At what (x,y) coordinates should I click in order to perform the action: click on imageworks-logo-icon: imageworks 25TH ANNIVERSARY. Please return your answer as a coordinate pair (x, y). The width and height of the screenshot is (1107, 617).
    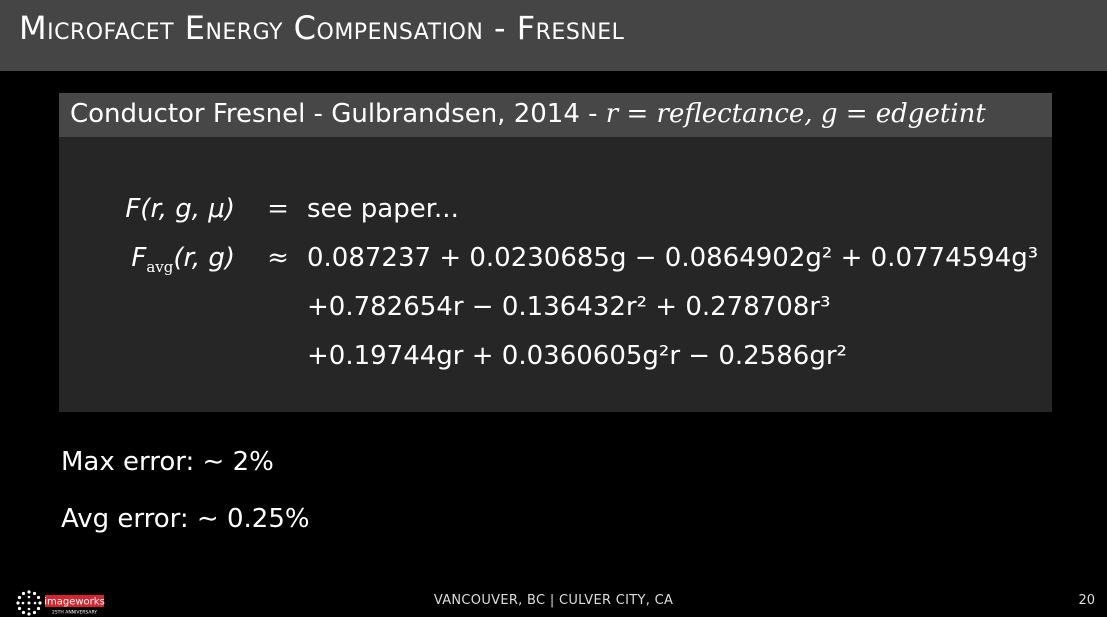
    Looking at the image, I should click on (60, 603).